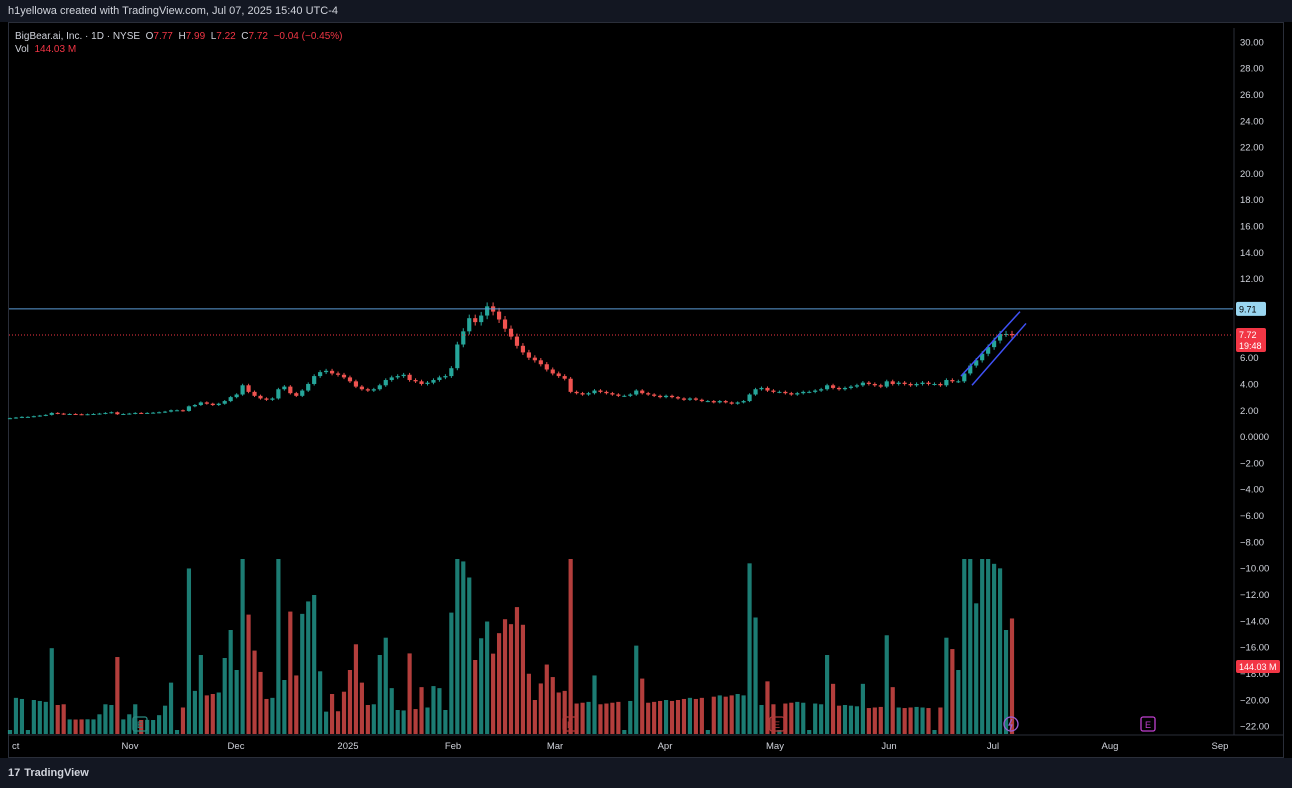  What do you see at coordinates (22, 49) in the screenshot?
I see `legend-volume-label: Vol` at bounding box center [22, 49].